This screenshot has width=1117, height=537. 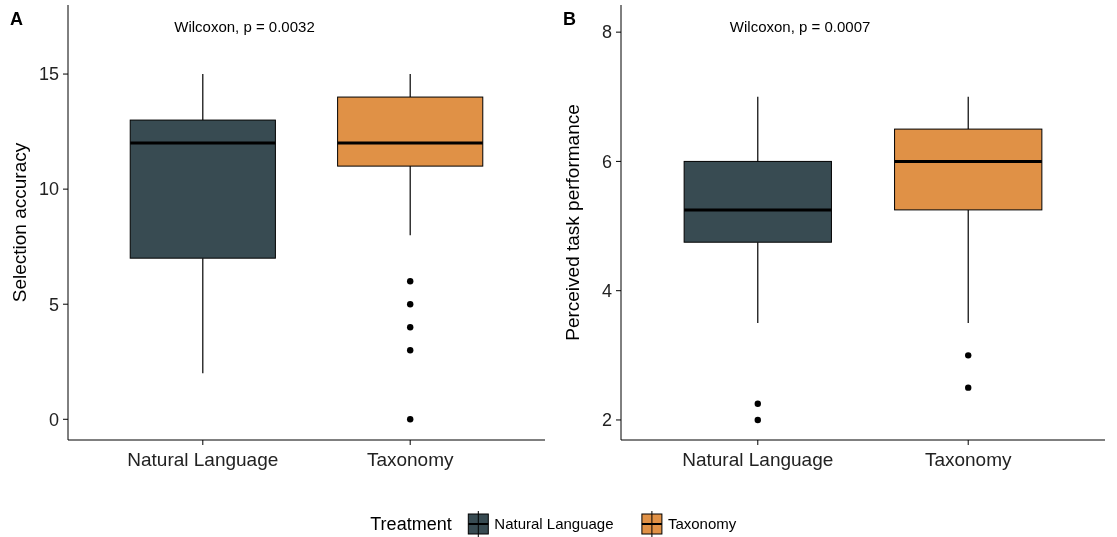 I want to click on annotation: Wilcoxon, p = 0.0032, so click(x=244, y=26).